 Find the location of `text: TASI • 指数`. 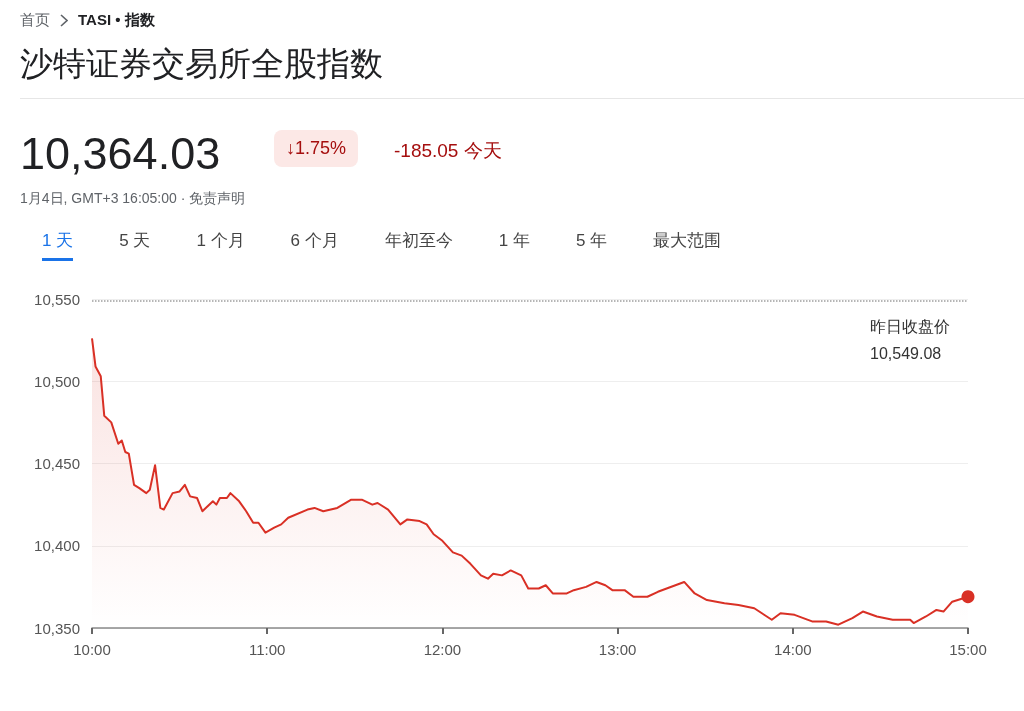

text: TASI • 指数 is located at coordinates (116, 20).